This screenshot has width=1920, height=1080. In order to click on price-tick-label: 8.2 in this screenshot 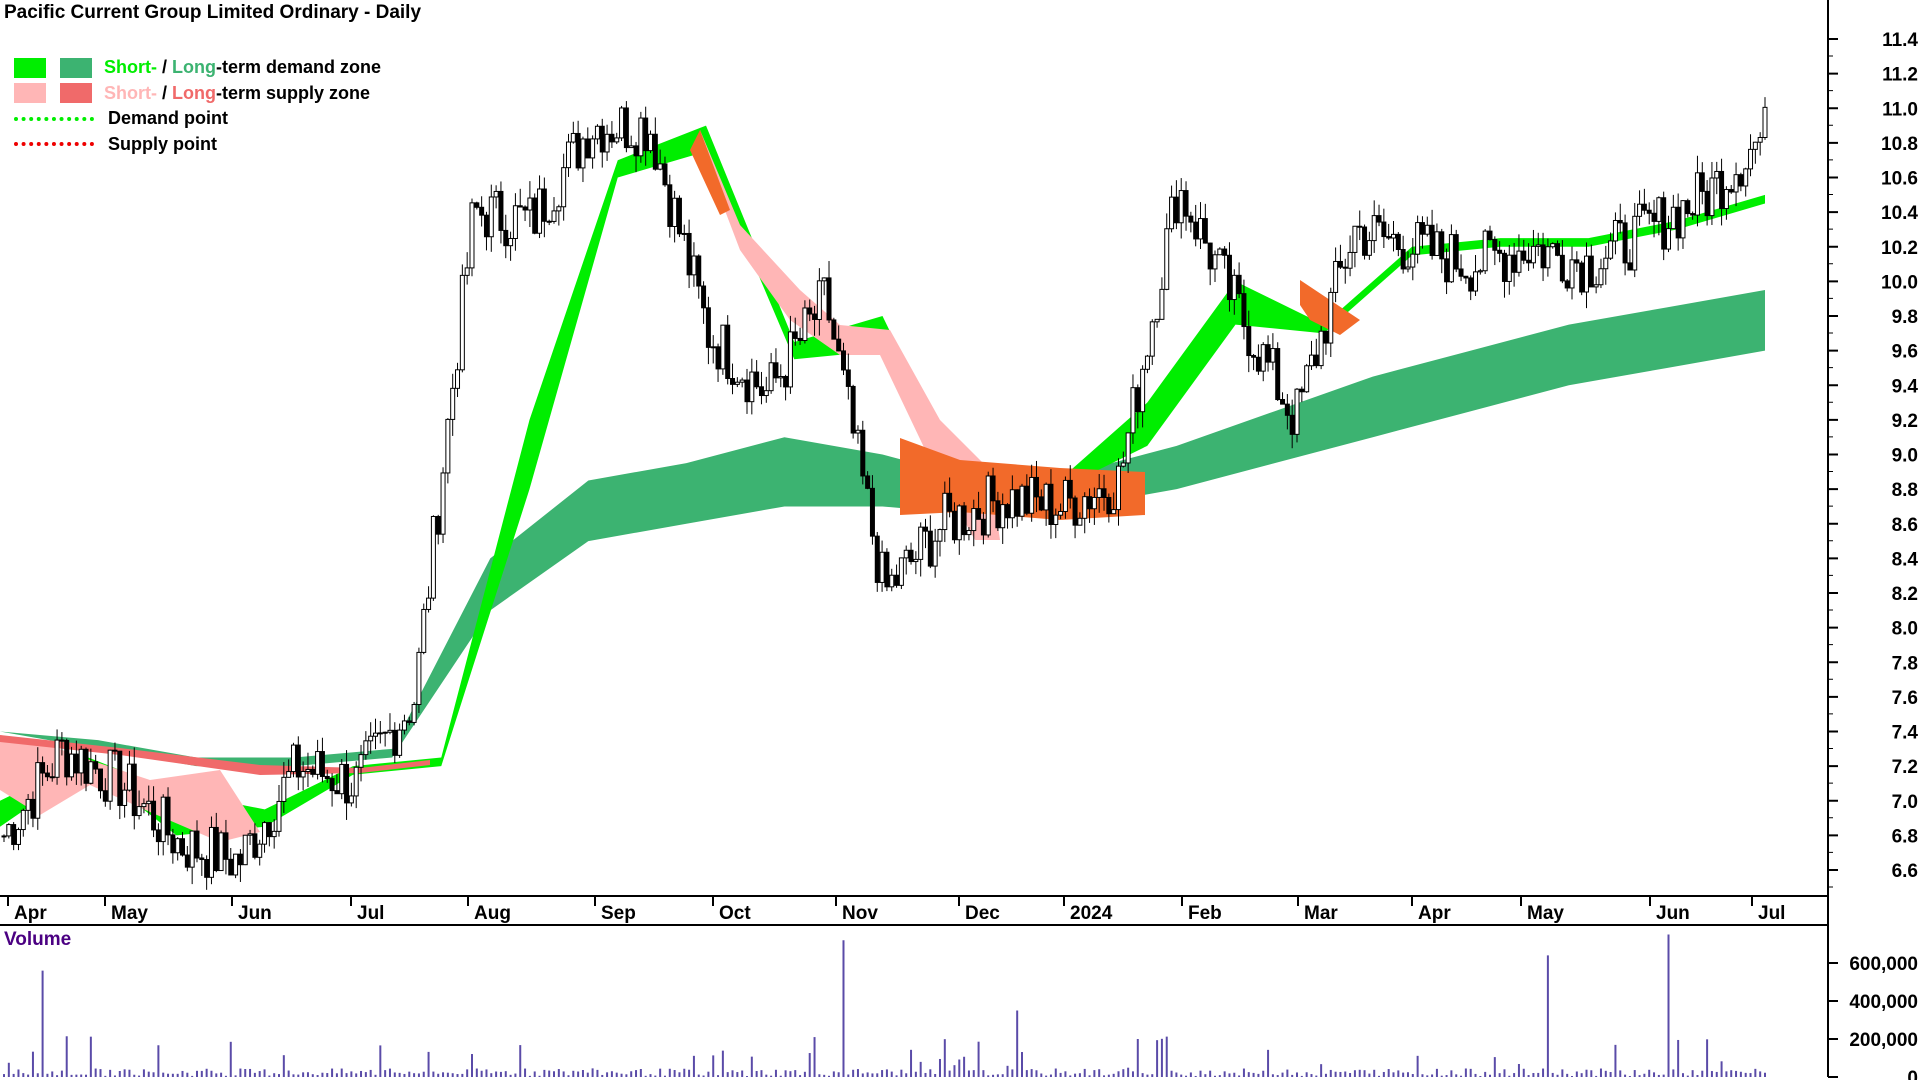, I will do `click(1905, 594)`.